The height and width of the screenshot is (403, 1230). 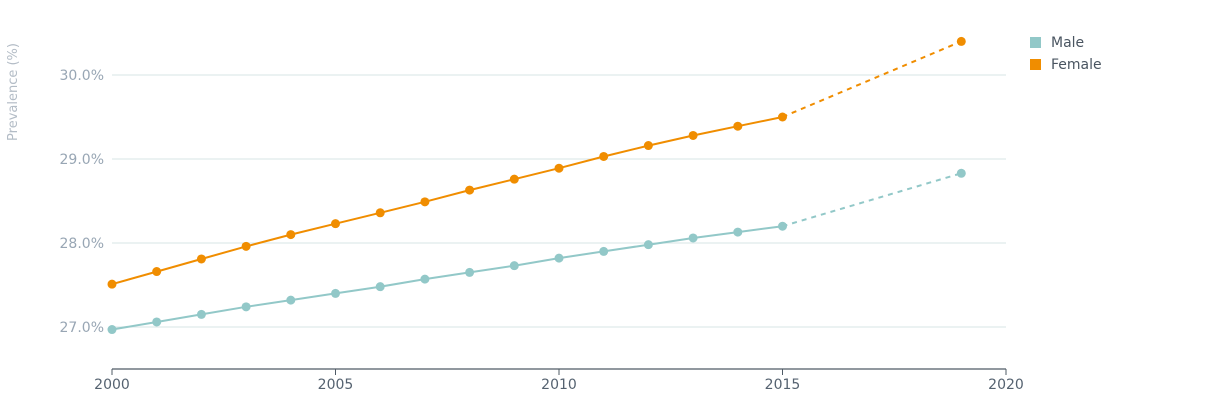 What do you see at coordinates (1067, 43) in the screenshot?
I see `legend-label: Male` at bounding box center [1067, 43].